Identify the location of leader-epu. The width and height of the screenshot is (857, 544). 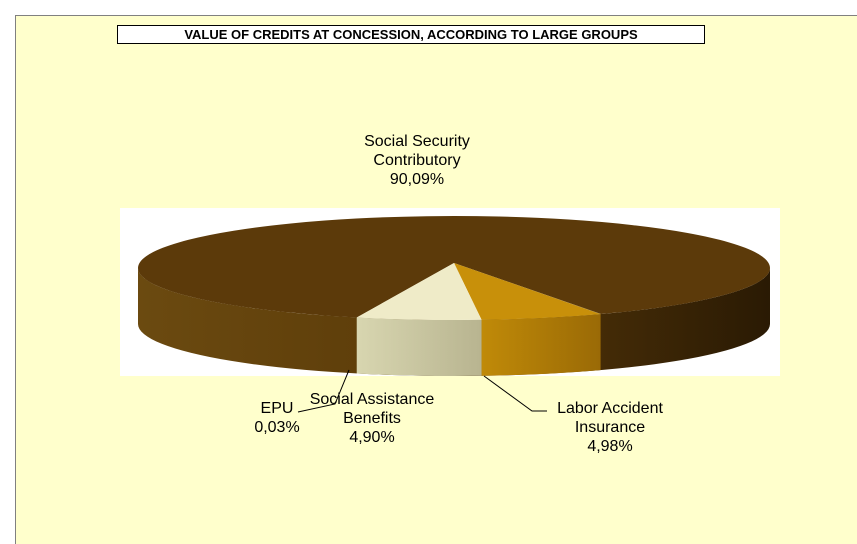
(323, 391).